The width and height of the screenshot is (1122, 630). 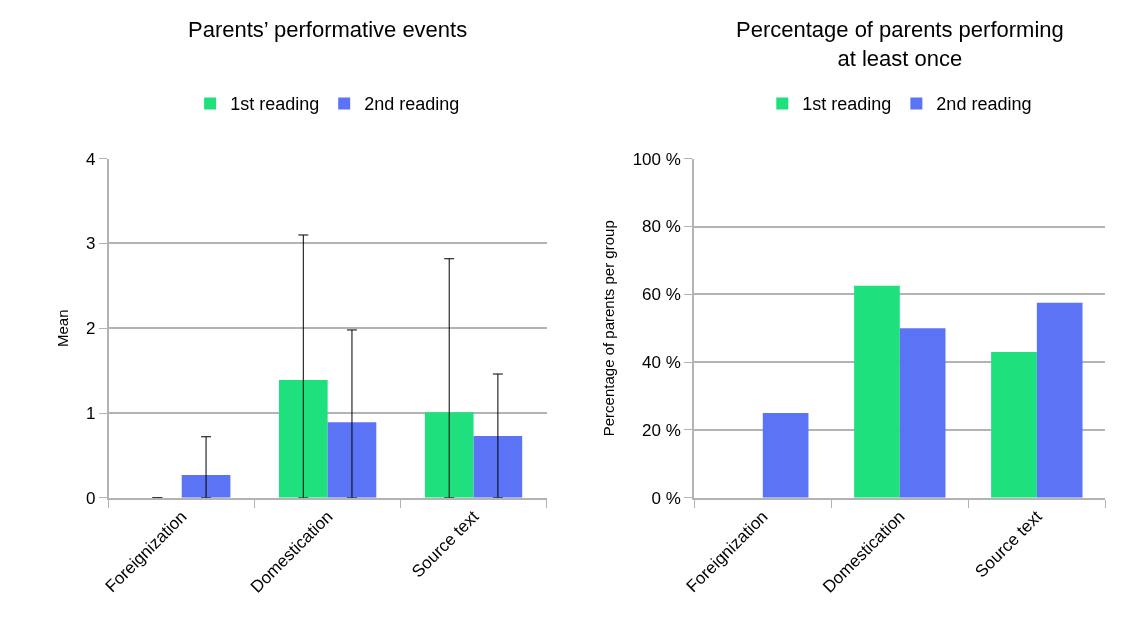 What do you see at coordinates (661, 363) in the screenshot?
I see `y-tick-label: 40 %` at bounding box center [661, 363].